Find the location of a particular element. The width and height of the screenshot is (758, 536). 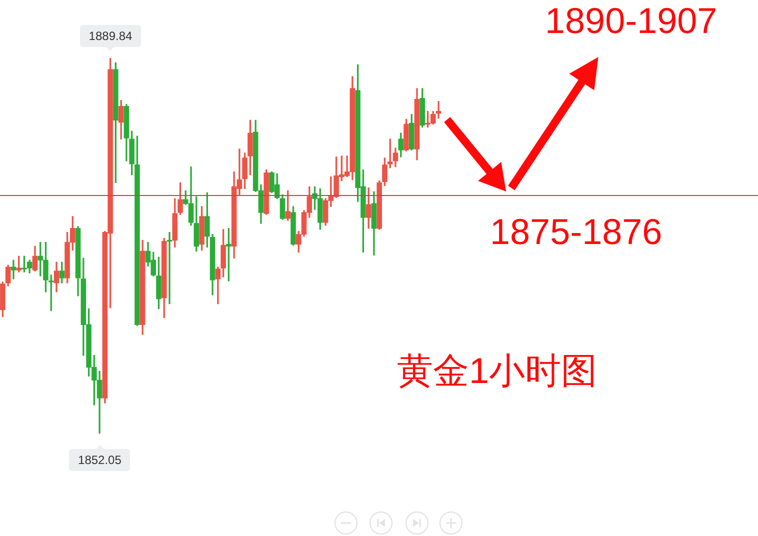

candlestick is located at coordinates (13, 270).